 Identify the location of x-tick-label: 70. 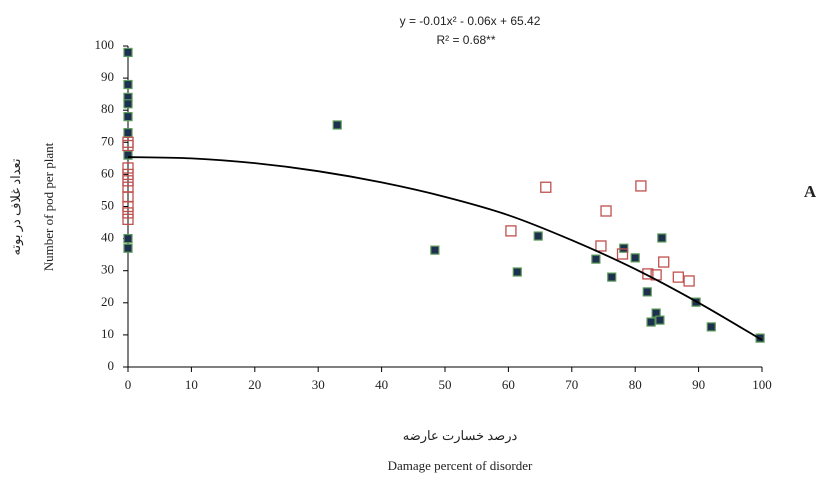
(571, 384).